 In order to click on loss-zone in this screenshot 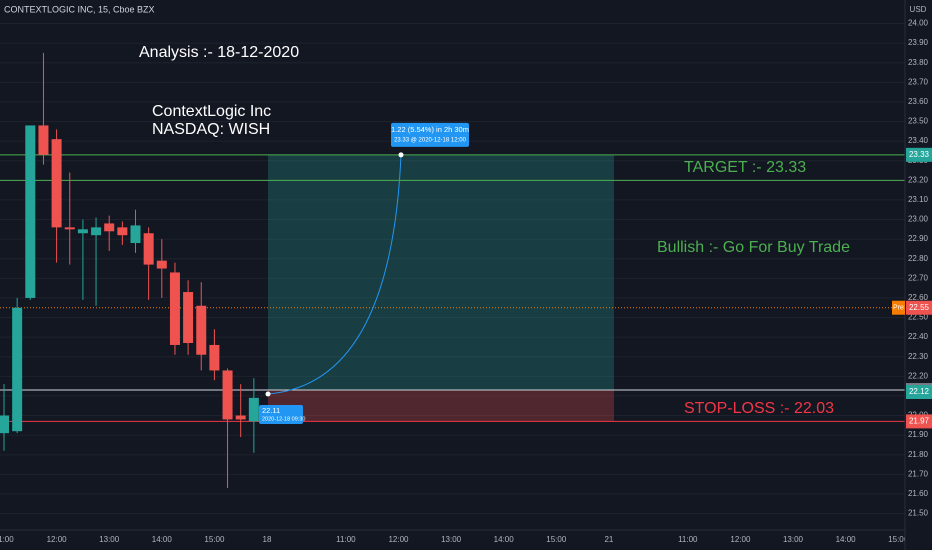, I will do `click(441, 406)`.